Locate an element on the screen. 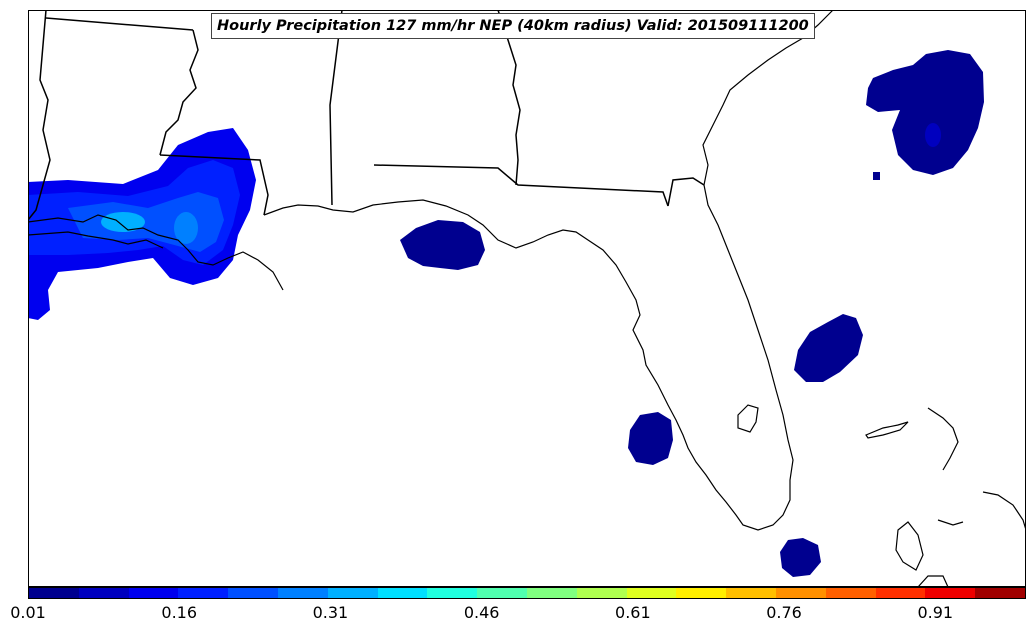 This screenshot has height=633, width=1036. state-border-ms-la-south is located at coordinates (214, 185).